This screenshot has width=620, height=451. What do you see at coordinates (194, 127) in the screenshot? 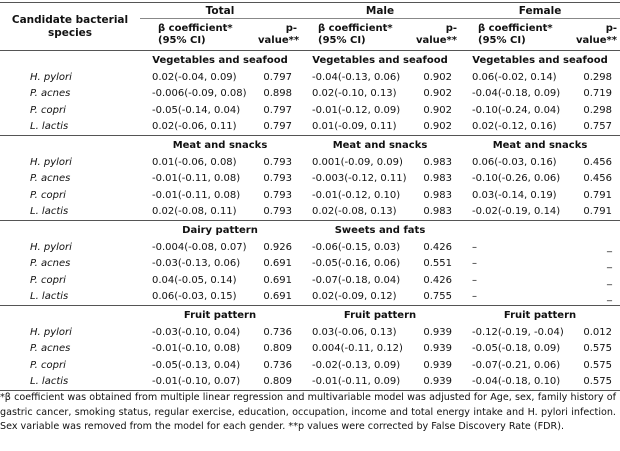
I see `coefficient-cell: 0.02(-0.06, 0.11)` at bounding box center [194, 127].